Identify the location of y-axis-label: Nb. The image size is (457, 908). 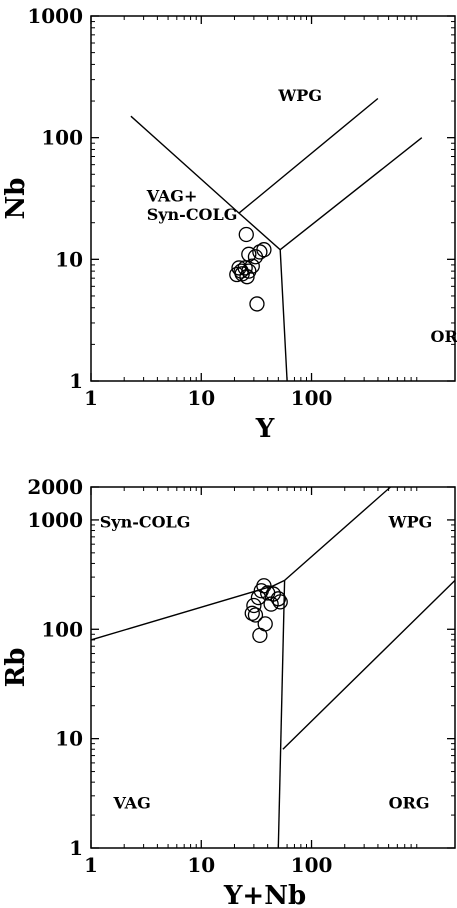
(16, 199).